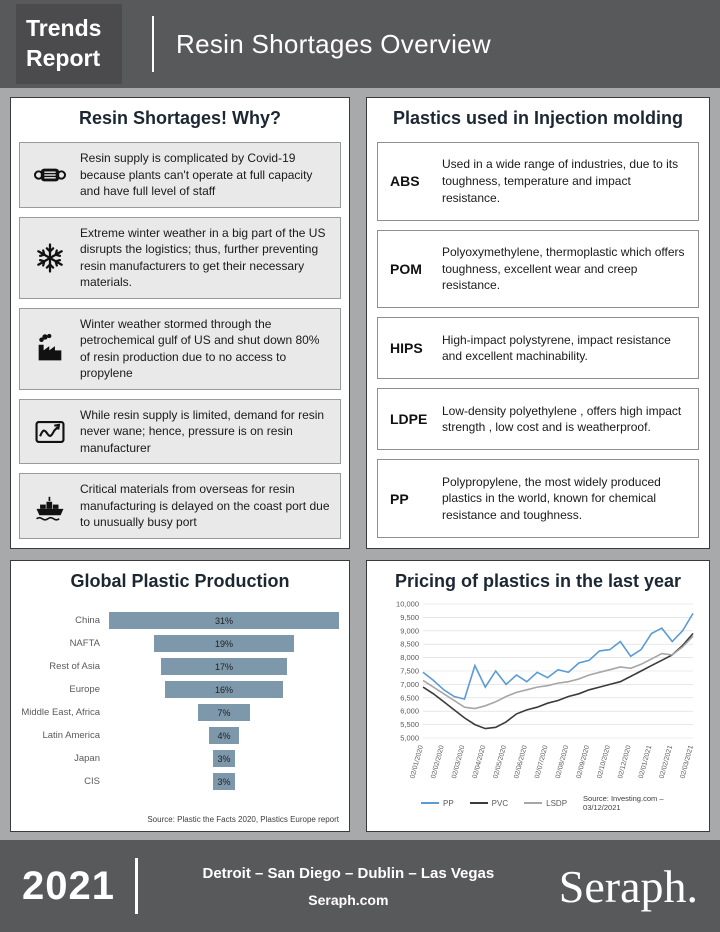 This screenshot has height=932, width=720. What do you see at coordinates (180, 781) in the screenshot?
I see `funnel-row: CIS 3%` at bounding box center [180, 781].